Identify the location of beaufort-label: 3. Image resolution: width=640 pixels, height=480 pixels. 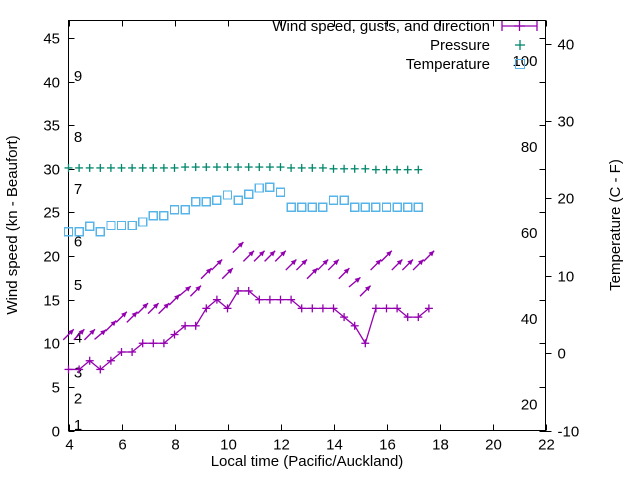
(78, 372).